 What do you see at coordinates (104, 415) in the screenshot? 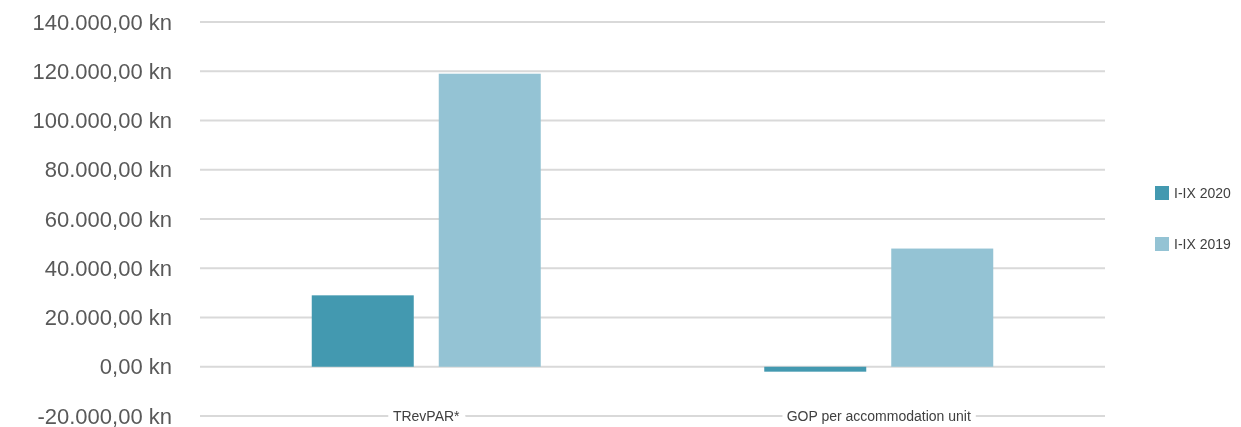
I see `y-tick-label: -20.000,00 kn` at bounding box center [104, 415].